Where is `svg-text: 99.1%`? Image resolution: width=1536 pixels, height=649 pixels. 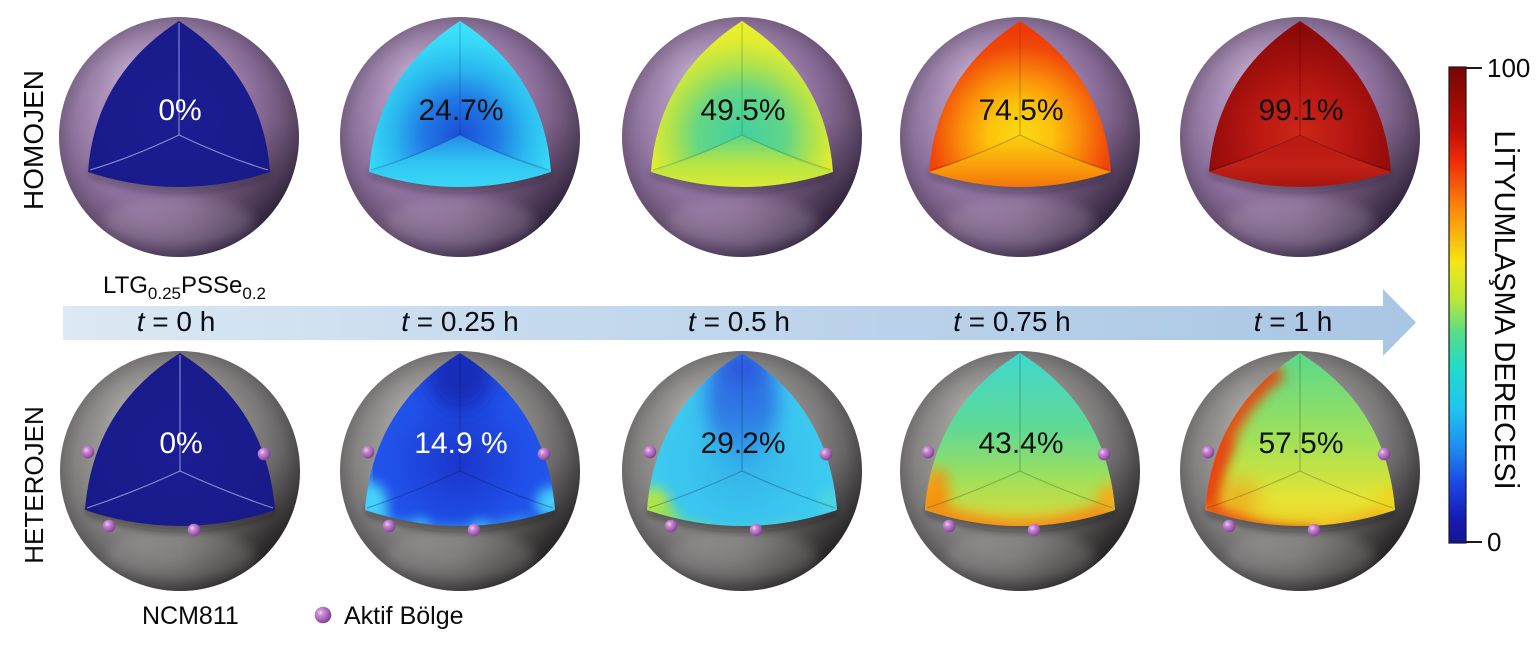
svg-text: 99.1% is located at coordinates (1300, 110).